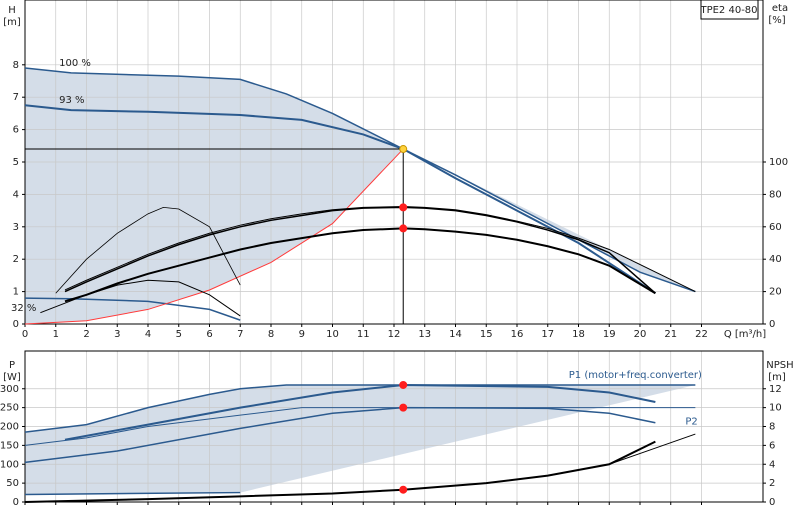 The height and width of the screenshot is (520, 800). Describe the element at coordinates (332, 334) in the screenshot. I see `x-tick-label: 10` at that location.